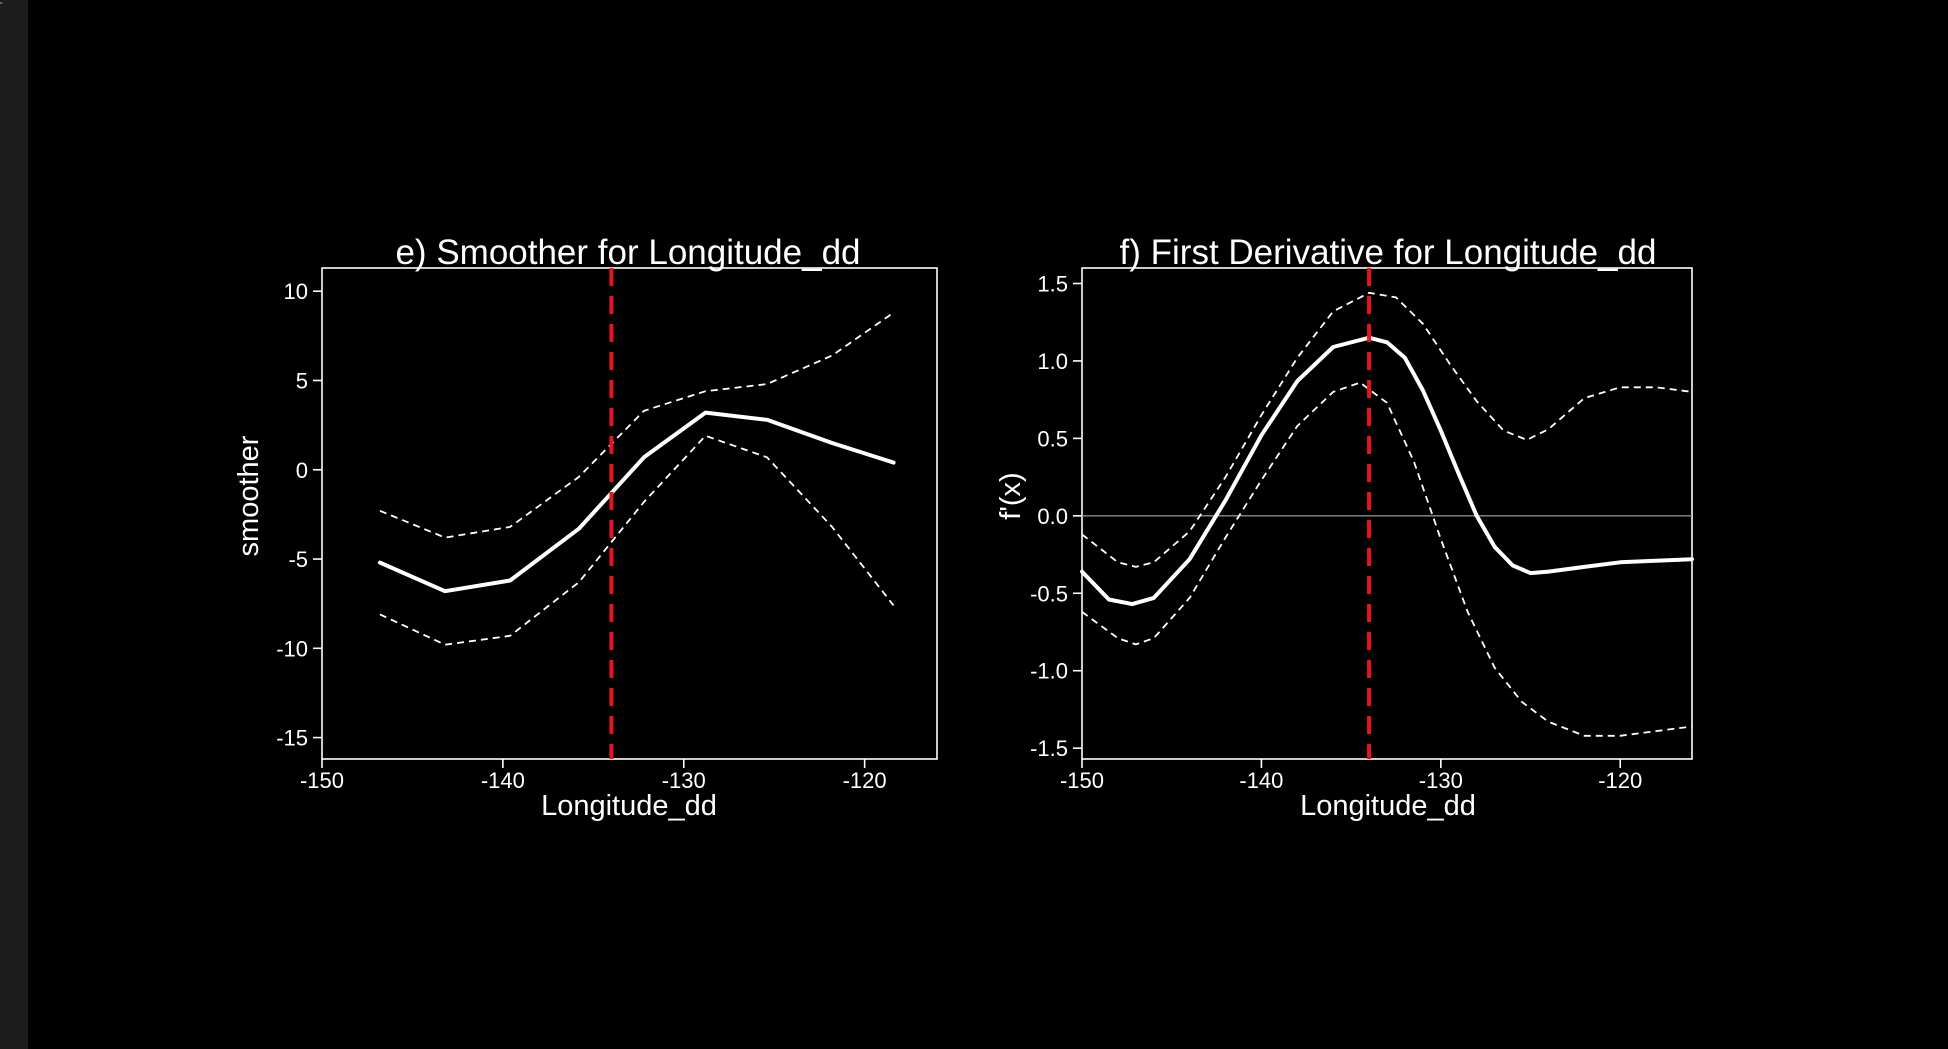 The width and height of the screenshot is (1948, 1049). Describe the element at coordinates (636, 502) in the screenshot. I see `panel-e-estimate-line` at that location.